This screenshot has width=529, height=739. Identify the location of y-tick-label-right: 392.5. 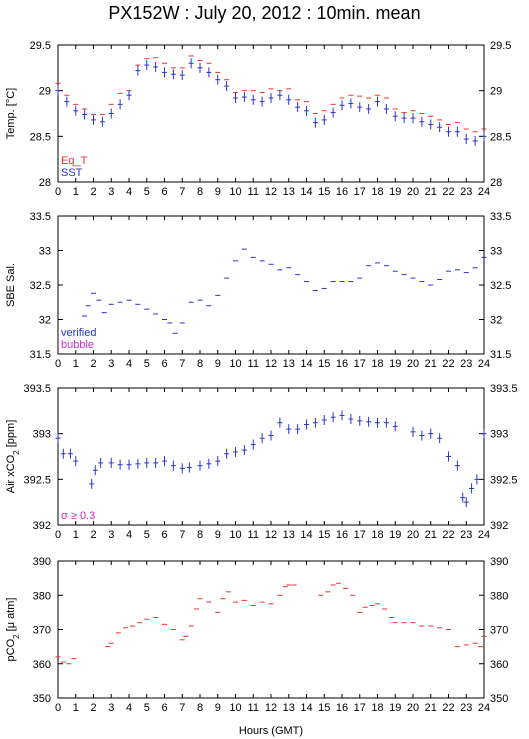
(504, 480).